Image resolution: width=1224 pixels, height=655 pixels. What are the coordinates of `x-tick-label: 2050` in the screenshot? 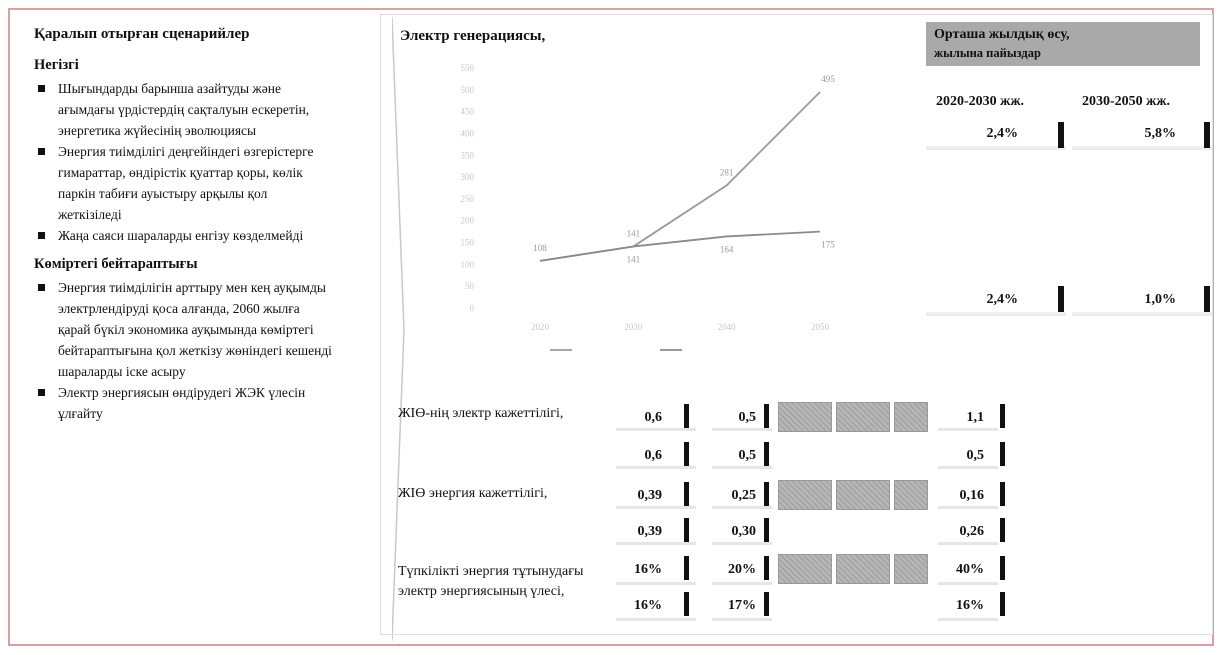 It's located at (820, 327).